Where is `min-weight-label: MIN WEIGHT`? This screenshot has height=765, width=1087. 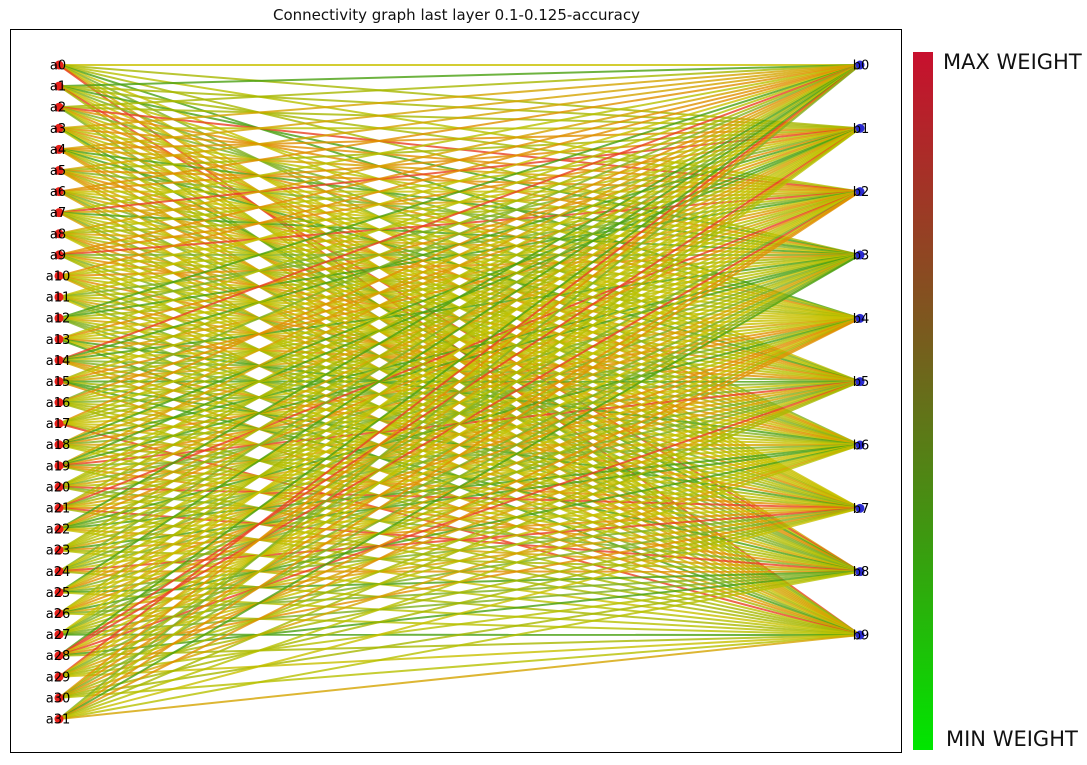
min-weight-label: MIN WEIGHT is located at coordinates (1012, 739).